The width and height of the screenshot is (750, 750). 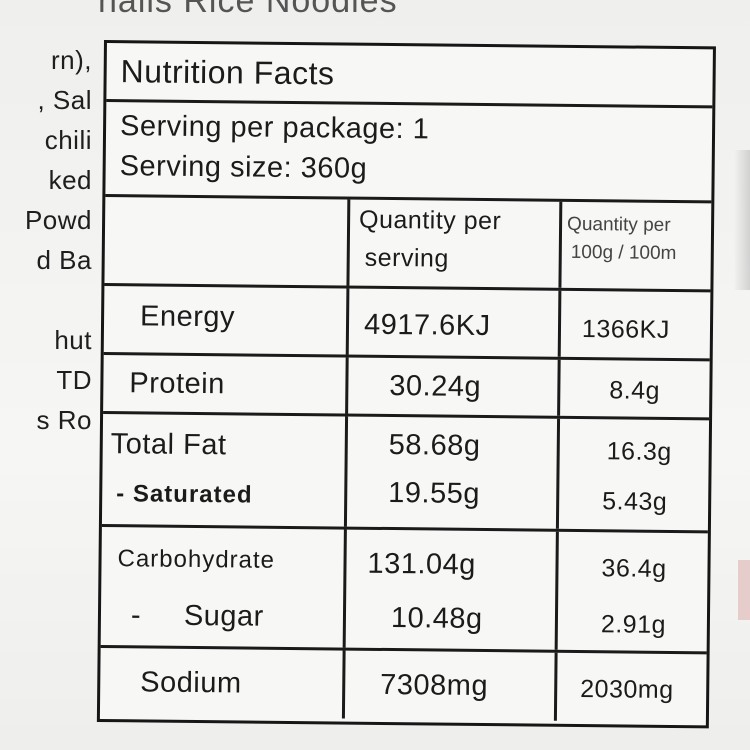 What do you see at coordinates (434, 493) in the screenshot?
I see `nutrient-per-serving: 19.55g` at bounding box center [434, 493].